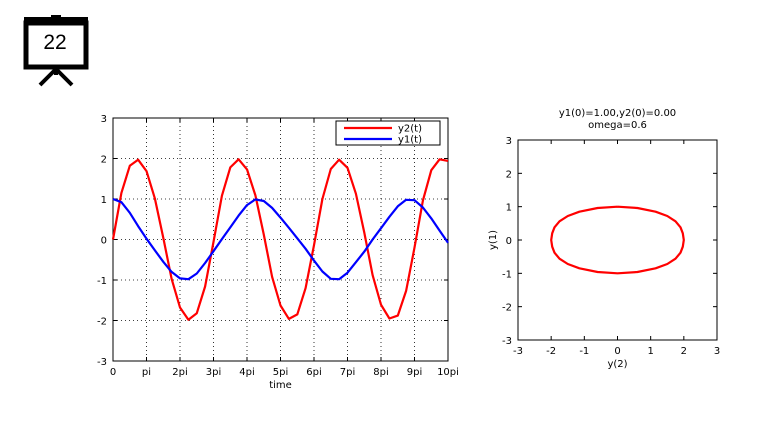 The height and width of the screenshot is (426, 759). I want to click on x-tick-label: -3, so click(518, 351).